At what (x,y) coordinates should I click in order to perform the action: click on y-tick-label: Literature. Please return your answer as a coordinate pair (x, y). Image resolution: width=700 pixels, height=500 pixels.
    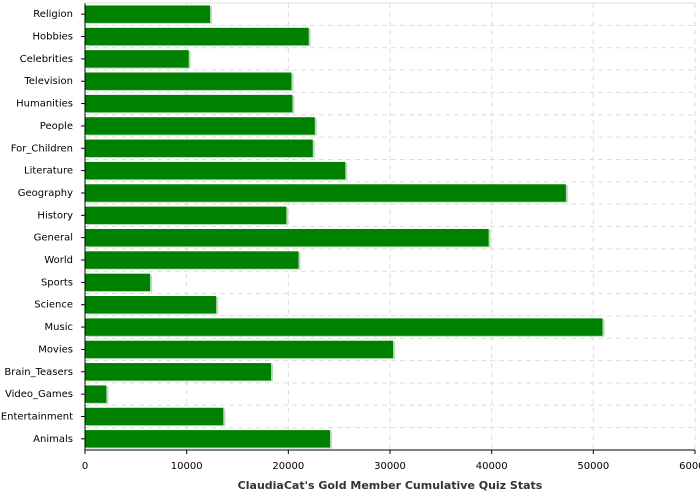
    Looking at the image, I should click on (48, 171).